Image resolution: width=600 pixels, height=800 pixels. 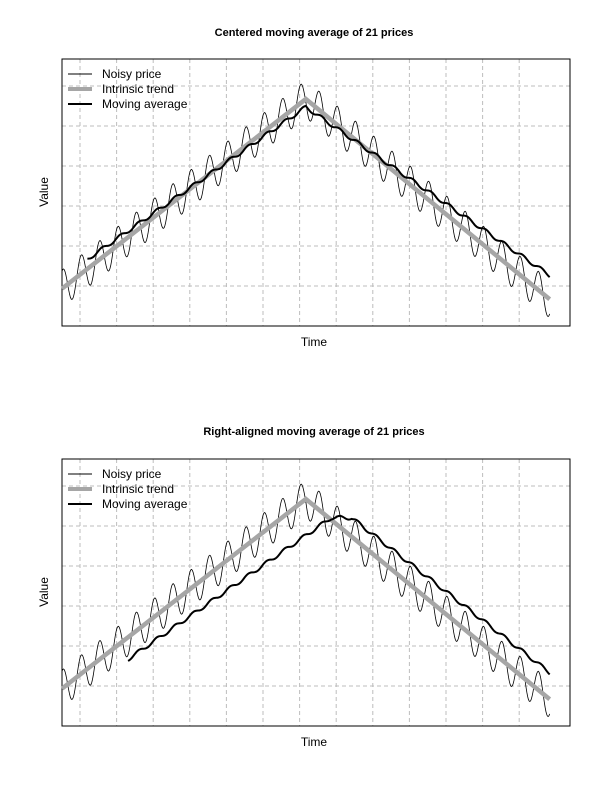 What do you see at coordinates (339, 595) in the screenshot?
I see `series-line-moving-average` at bounding box center [339, 595].